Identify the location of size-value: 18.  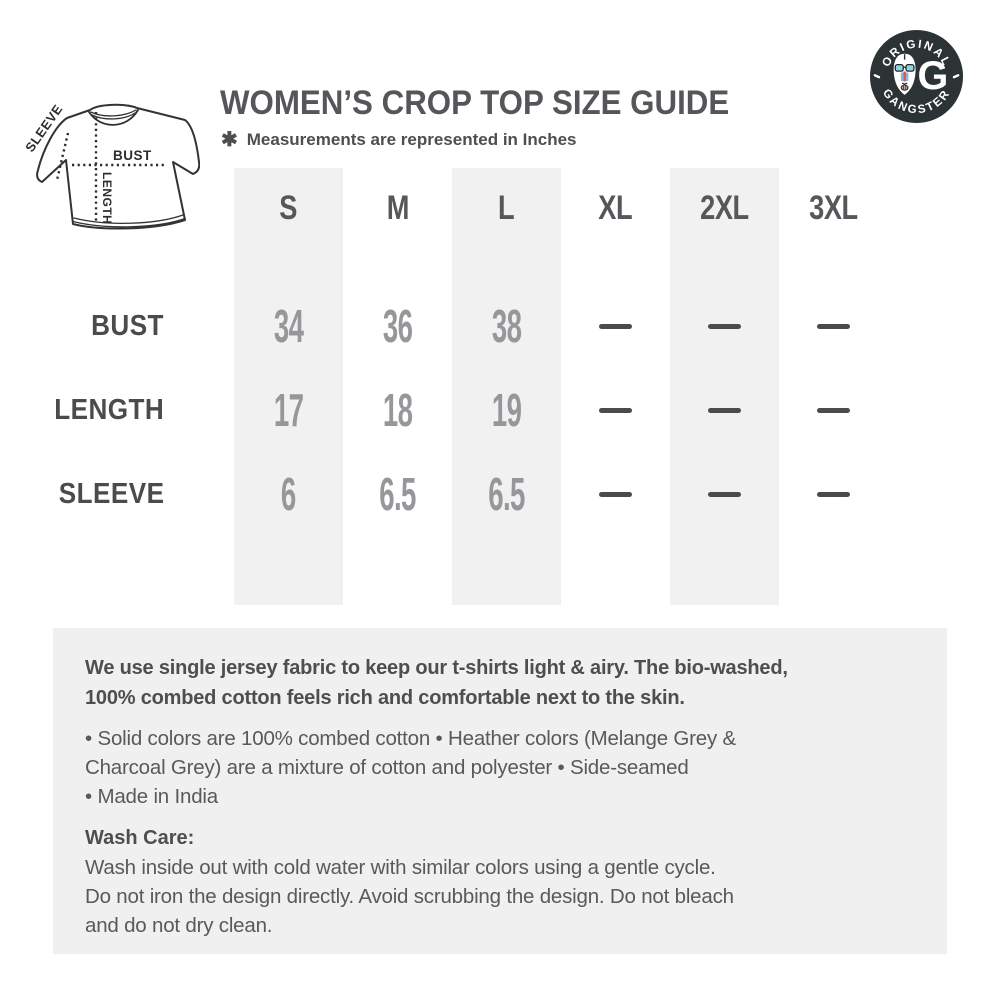
(397, 410).